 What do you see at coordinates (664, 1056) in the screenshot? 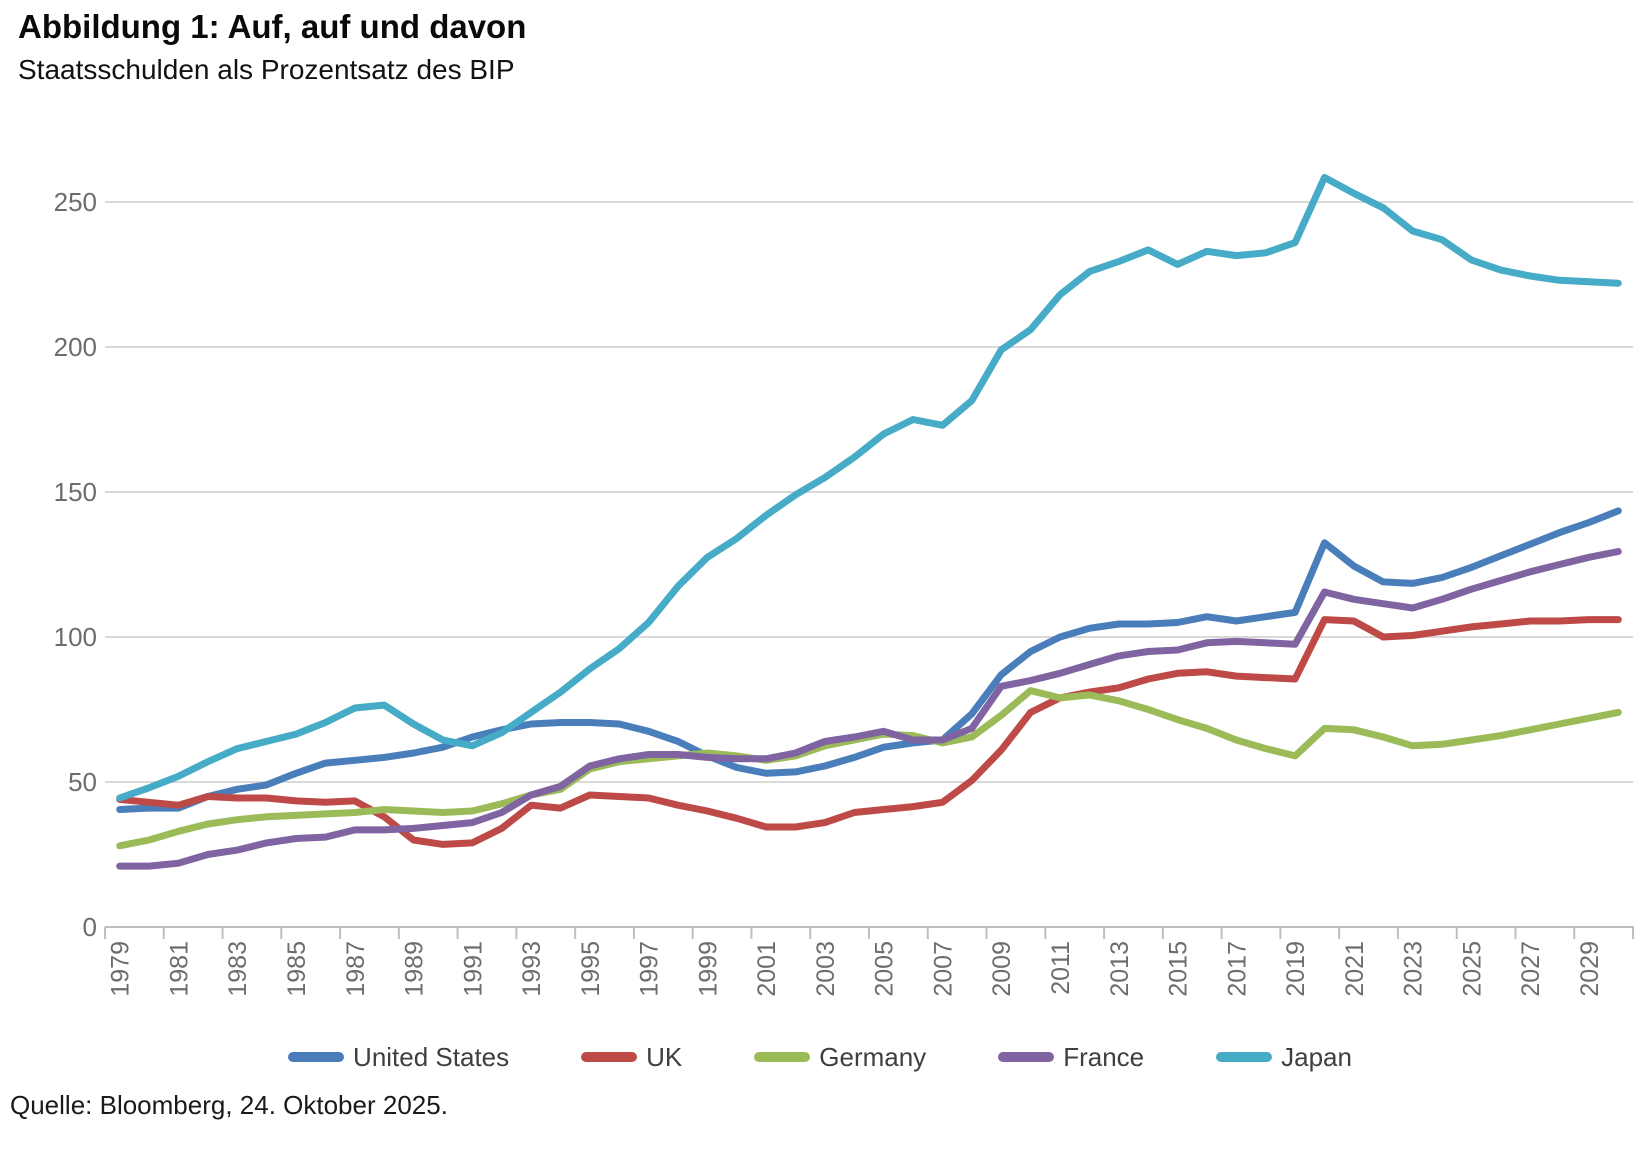
I see `legend-label-uk: UK` at bounding box center [664, 1056].